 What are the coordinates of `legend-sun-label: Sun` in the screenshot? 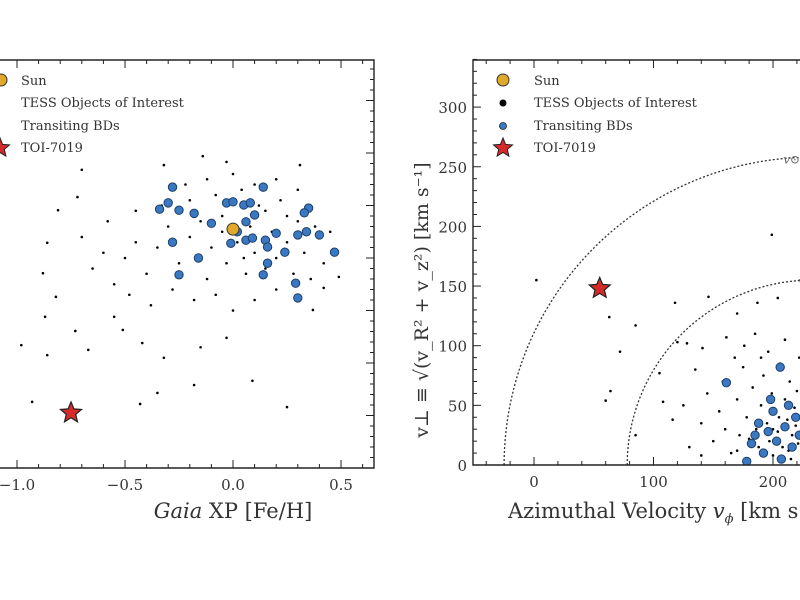 It's located at (547, 81).